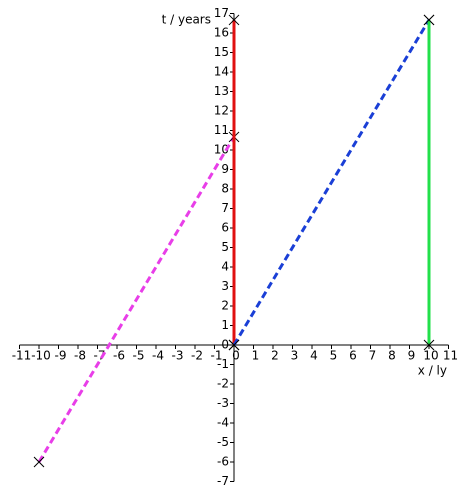  Describe the element at coordinates (225, 306) in the screenshot. I see `y-tick-label: 2` at that location.